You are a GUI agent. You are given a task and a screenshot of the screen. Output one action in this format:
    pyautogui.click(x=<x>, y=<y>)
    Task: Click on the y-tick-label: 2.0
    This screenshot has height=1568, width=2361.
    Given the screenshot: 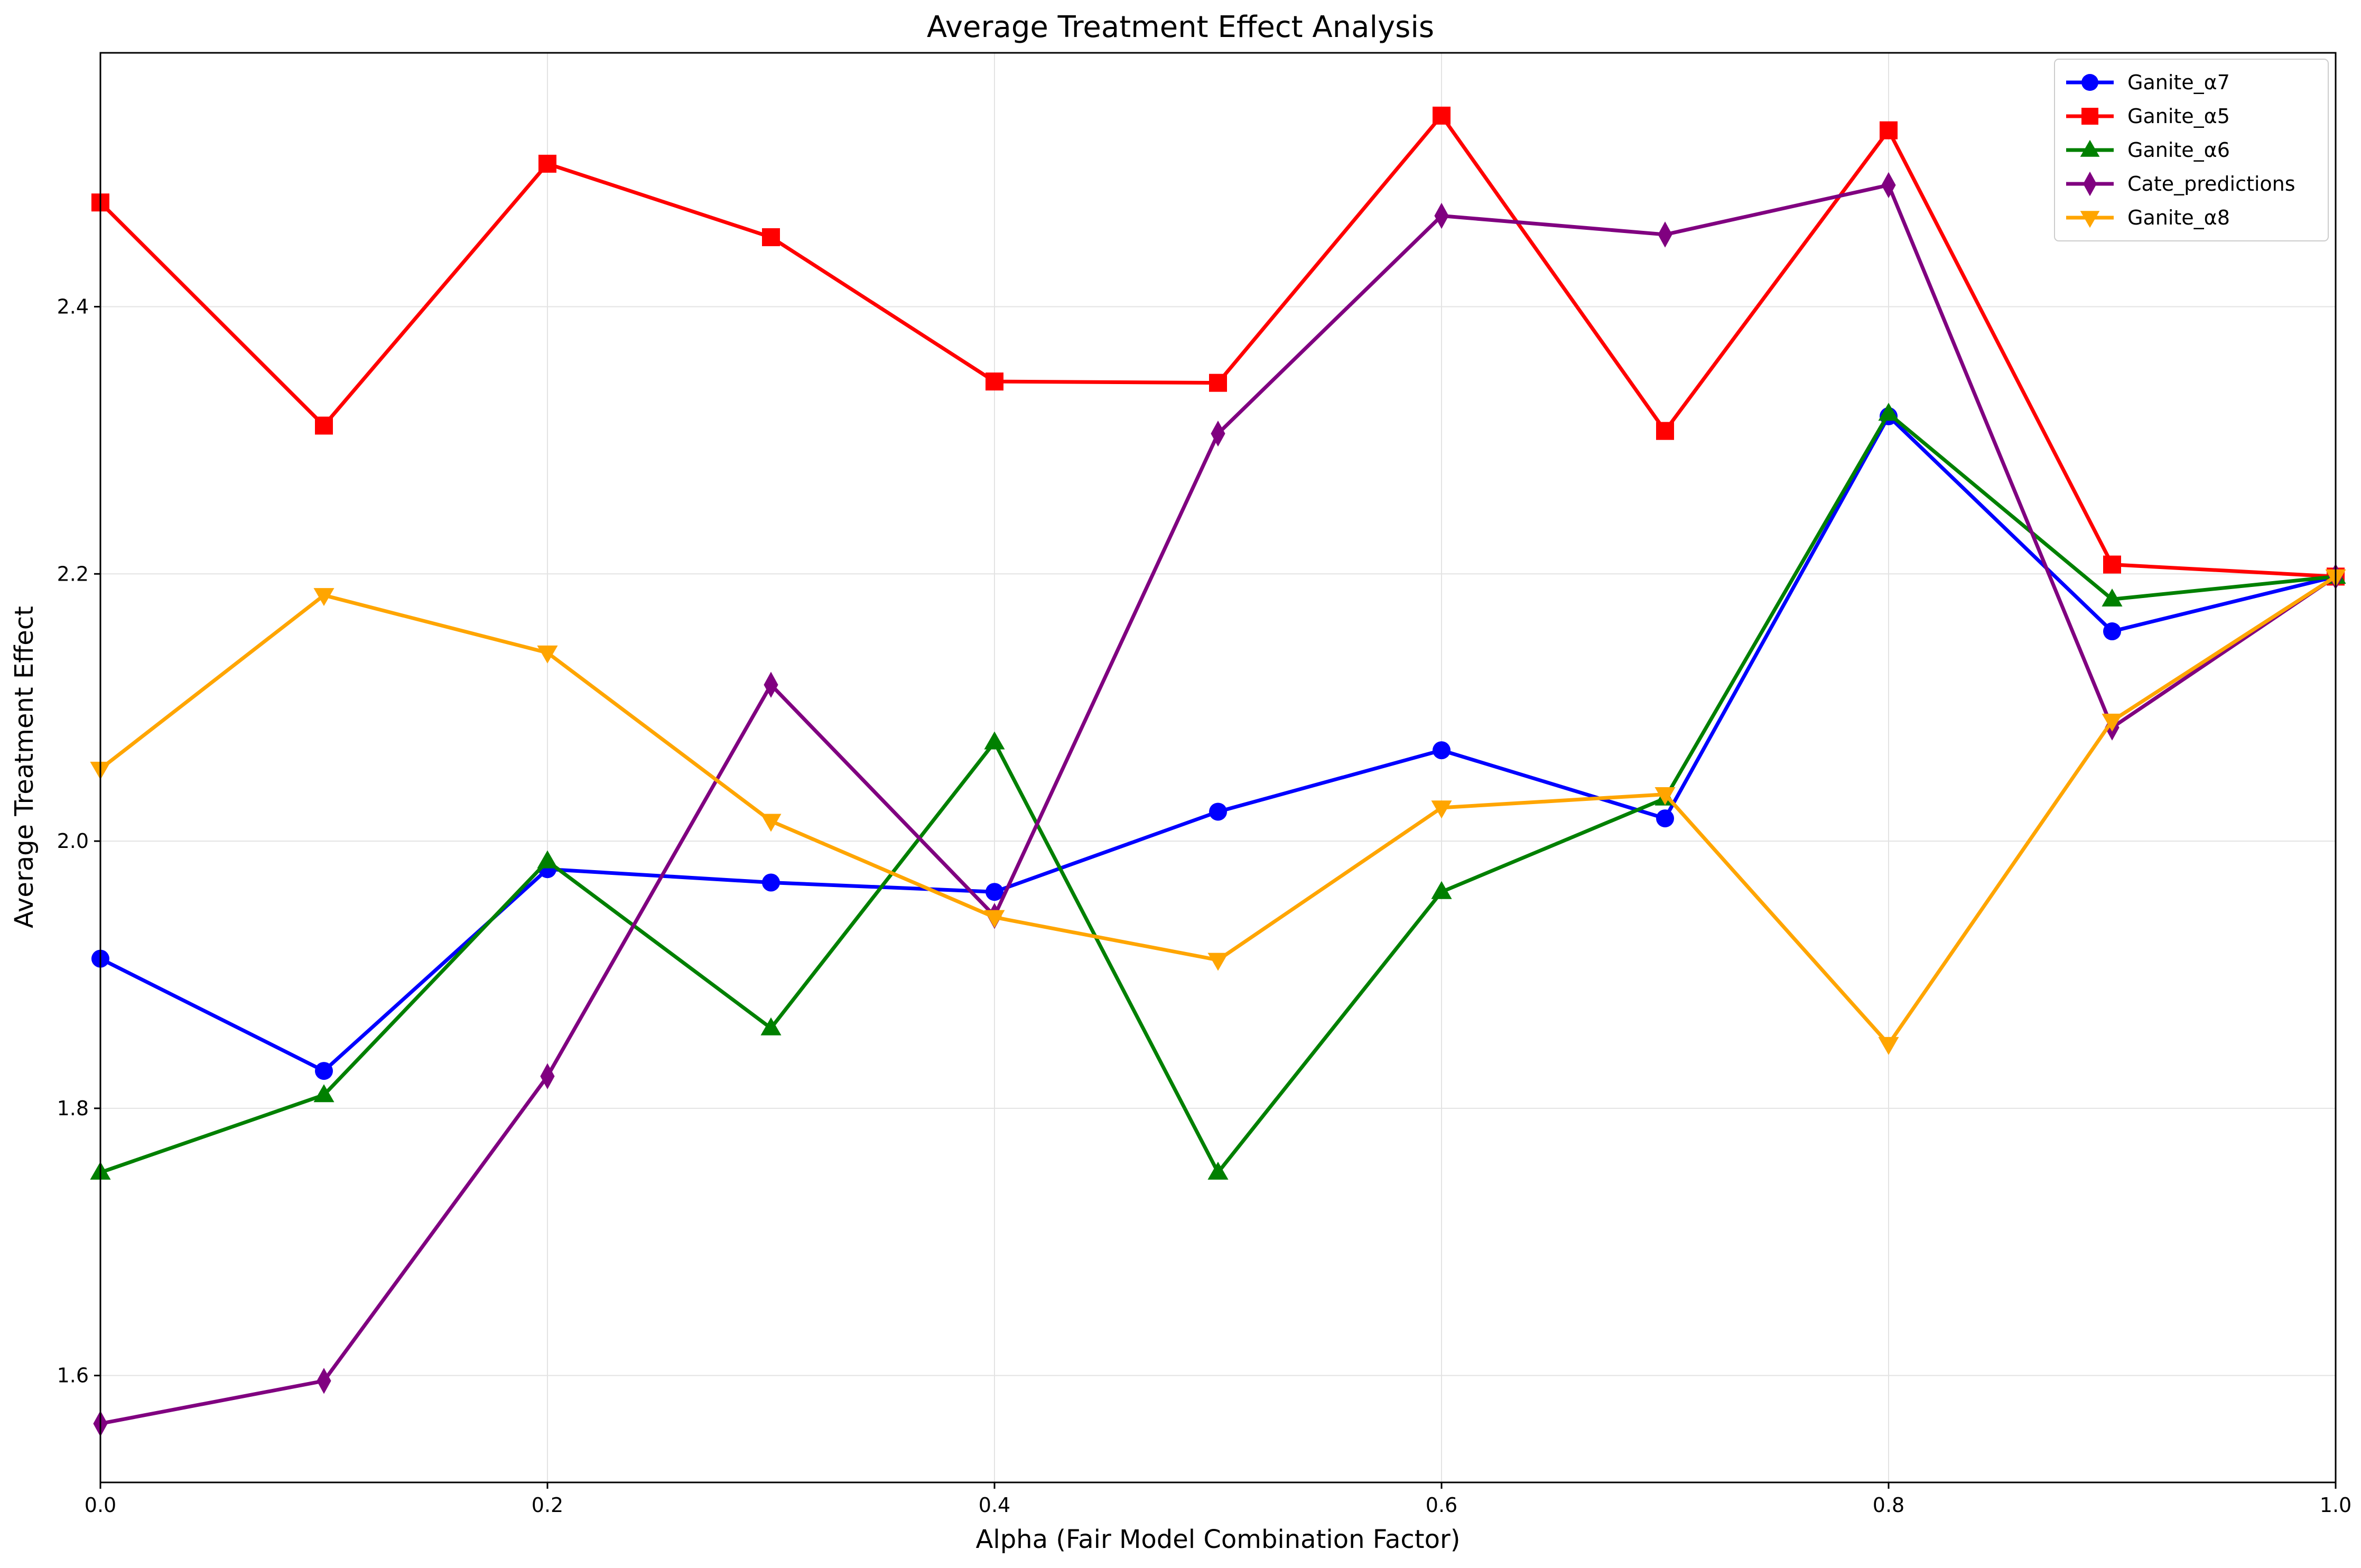 What is the action you would take?
    pyautogui.click(x=73, y=841)
    